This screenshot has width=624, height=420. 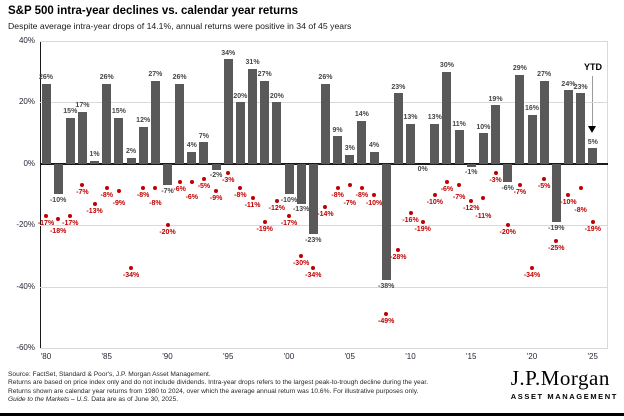 I want to click on bar-2020, so click(x=532, y=139).